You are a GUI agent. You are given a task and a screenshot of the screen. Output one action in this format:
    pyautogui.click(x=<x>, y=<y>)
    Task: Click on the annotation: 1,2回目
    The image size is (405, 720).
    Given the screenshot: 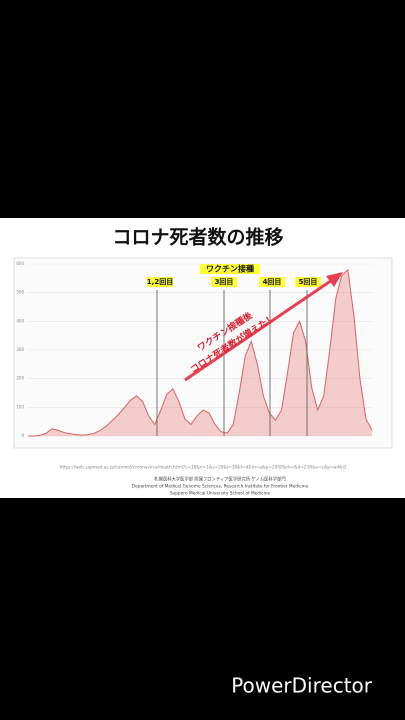 What is the action you would take?
    pyautogui.click(x=160, y=281)
    